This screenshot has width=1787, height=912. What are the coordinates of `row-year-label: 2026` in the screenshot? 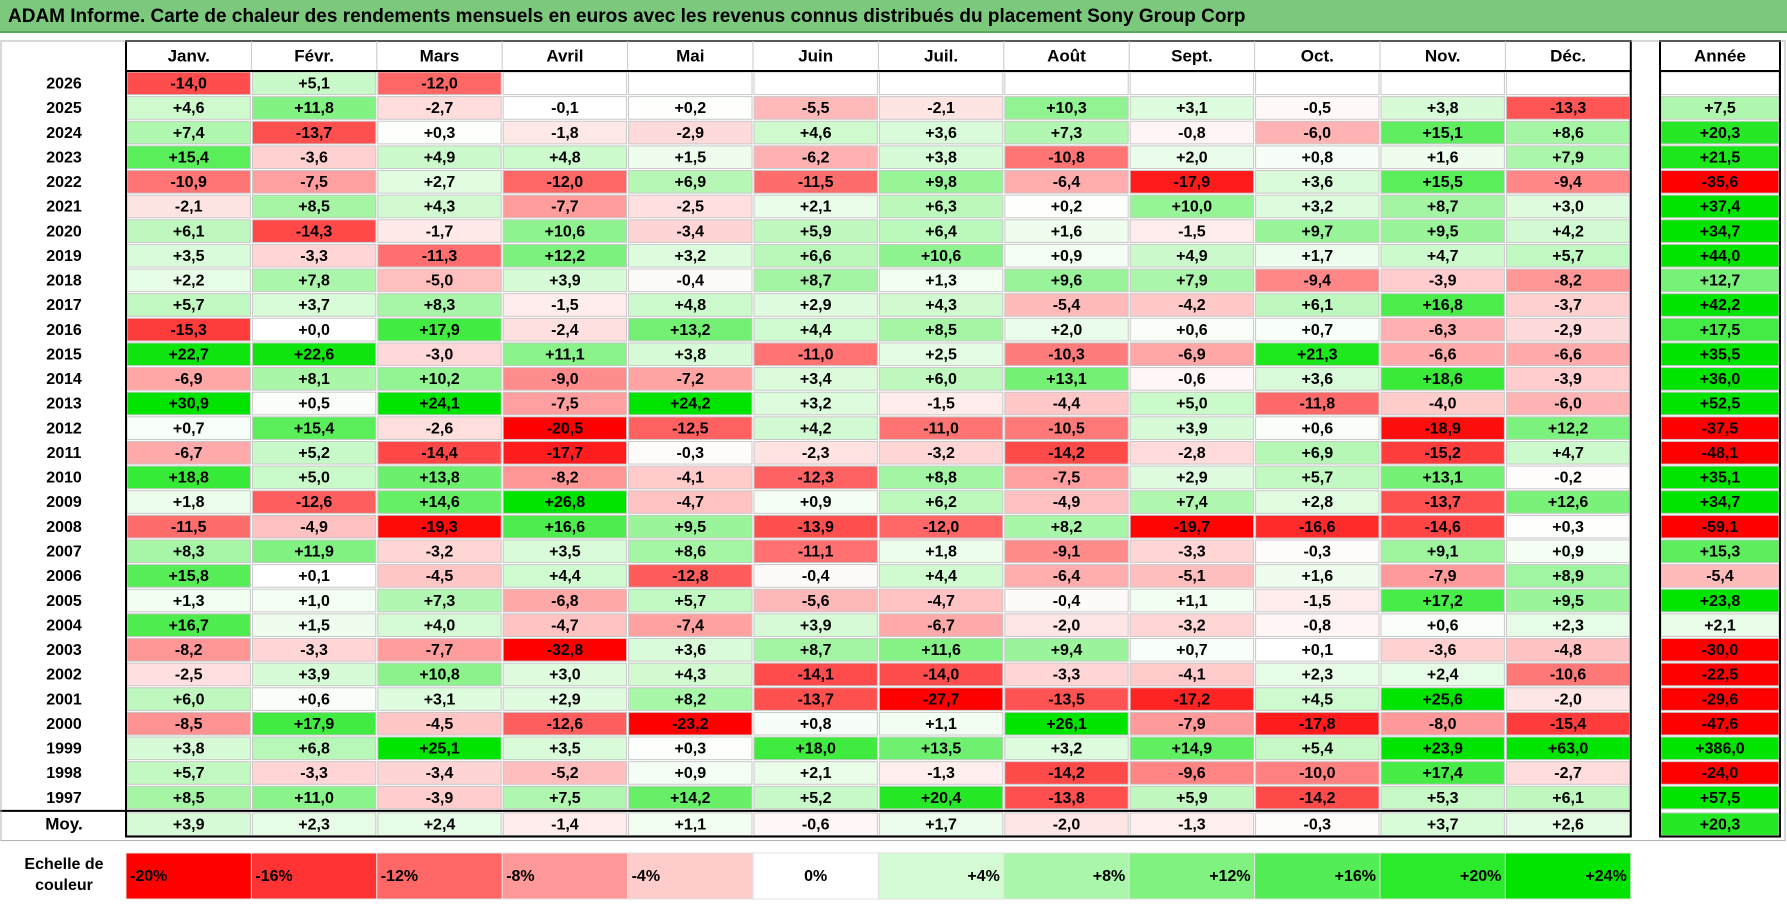 It's located at (64, 84).